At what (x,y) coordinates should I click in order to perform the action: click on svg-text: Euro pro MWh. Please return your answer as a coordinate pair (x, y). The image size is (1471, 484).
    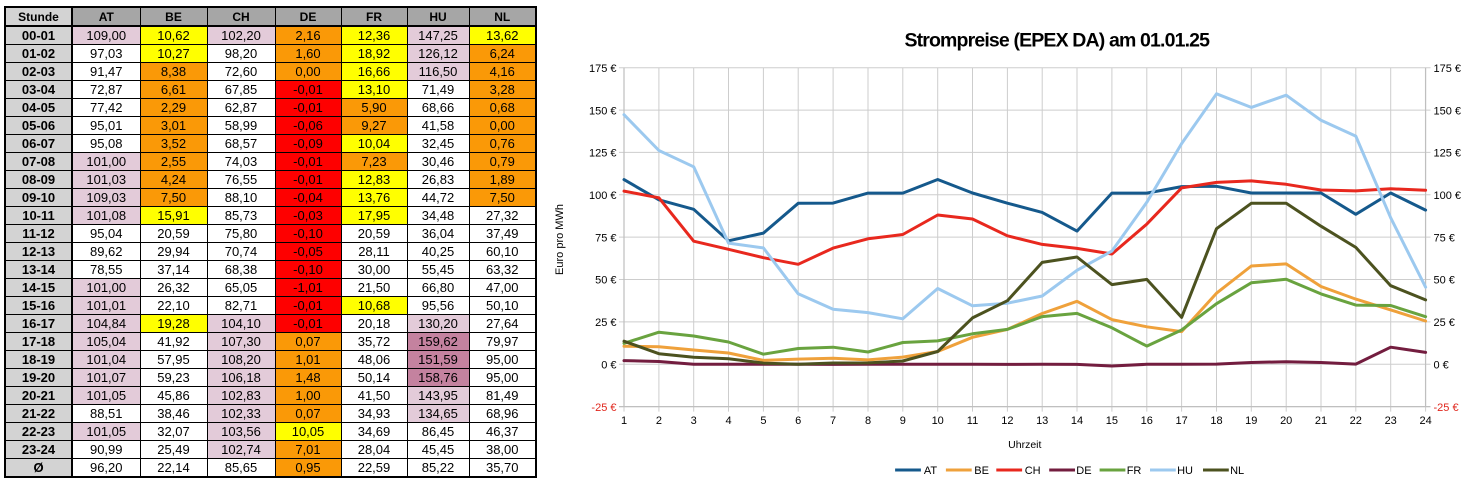
    Looking at the image, I should click on (560, 239).